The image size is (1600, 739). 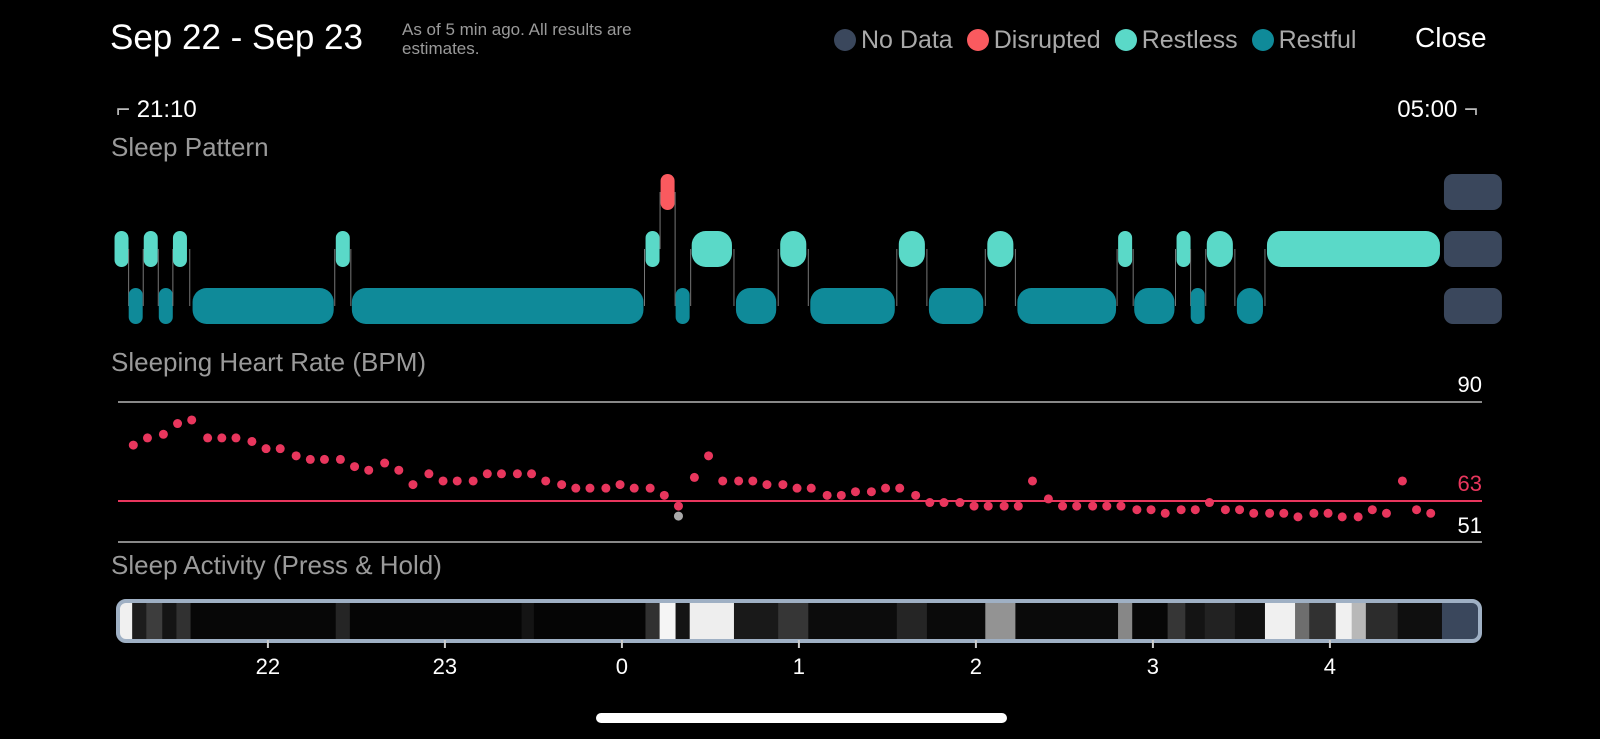 I want to click on start-bracket-icon: ⌐, so click(x=123, y=109).